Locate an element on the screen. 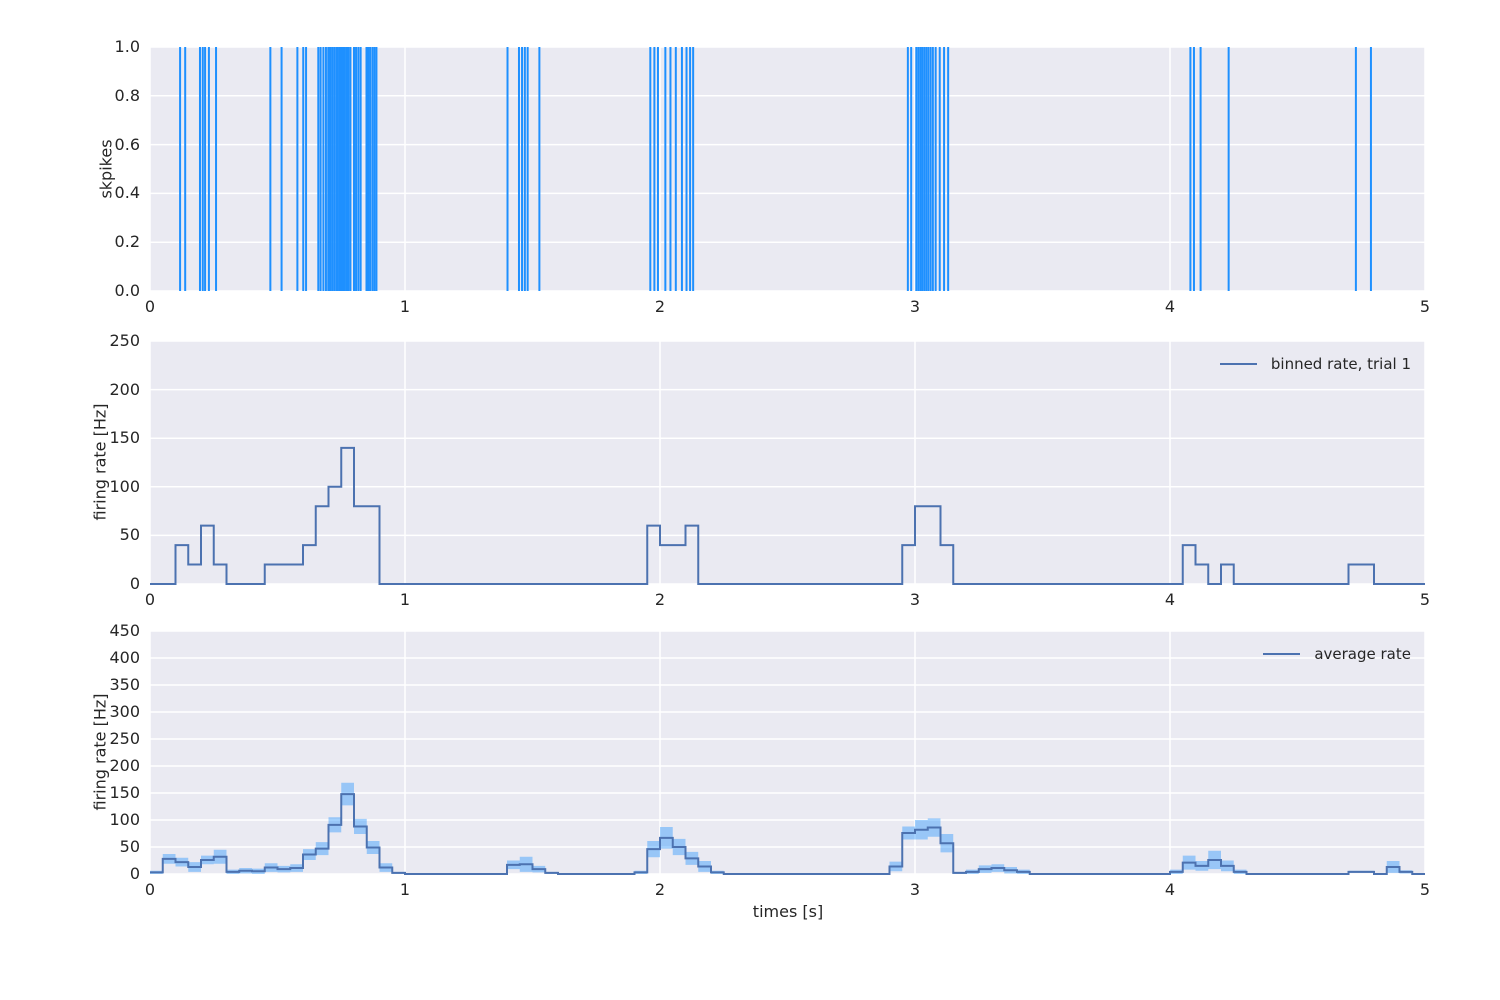  y-tick-label: 300 is located at coordinates (124, 711).